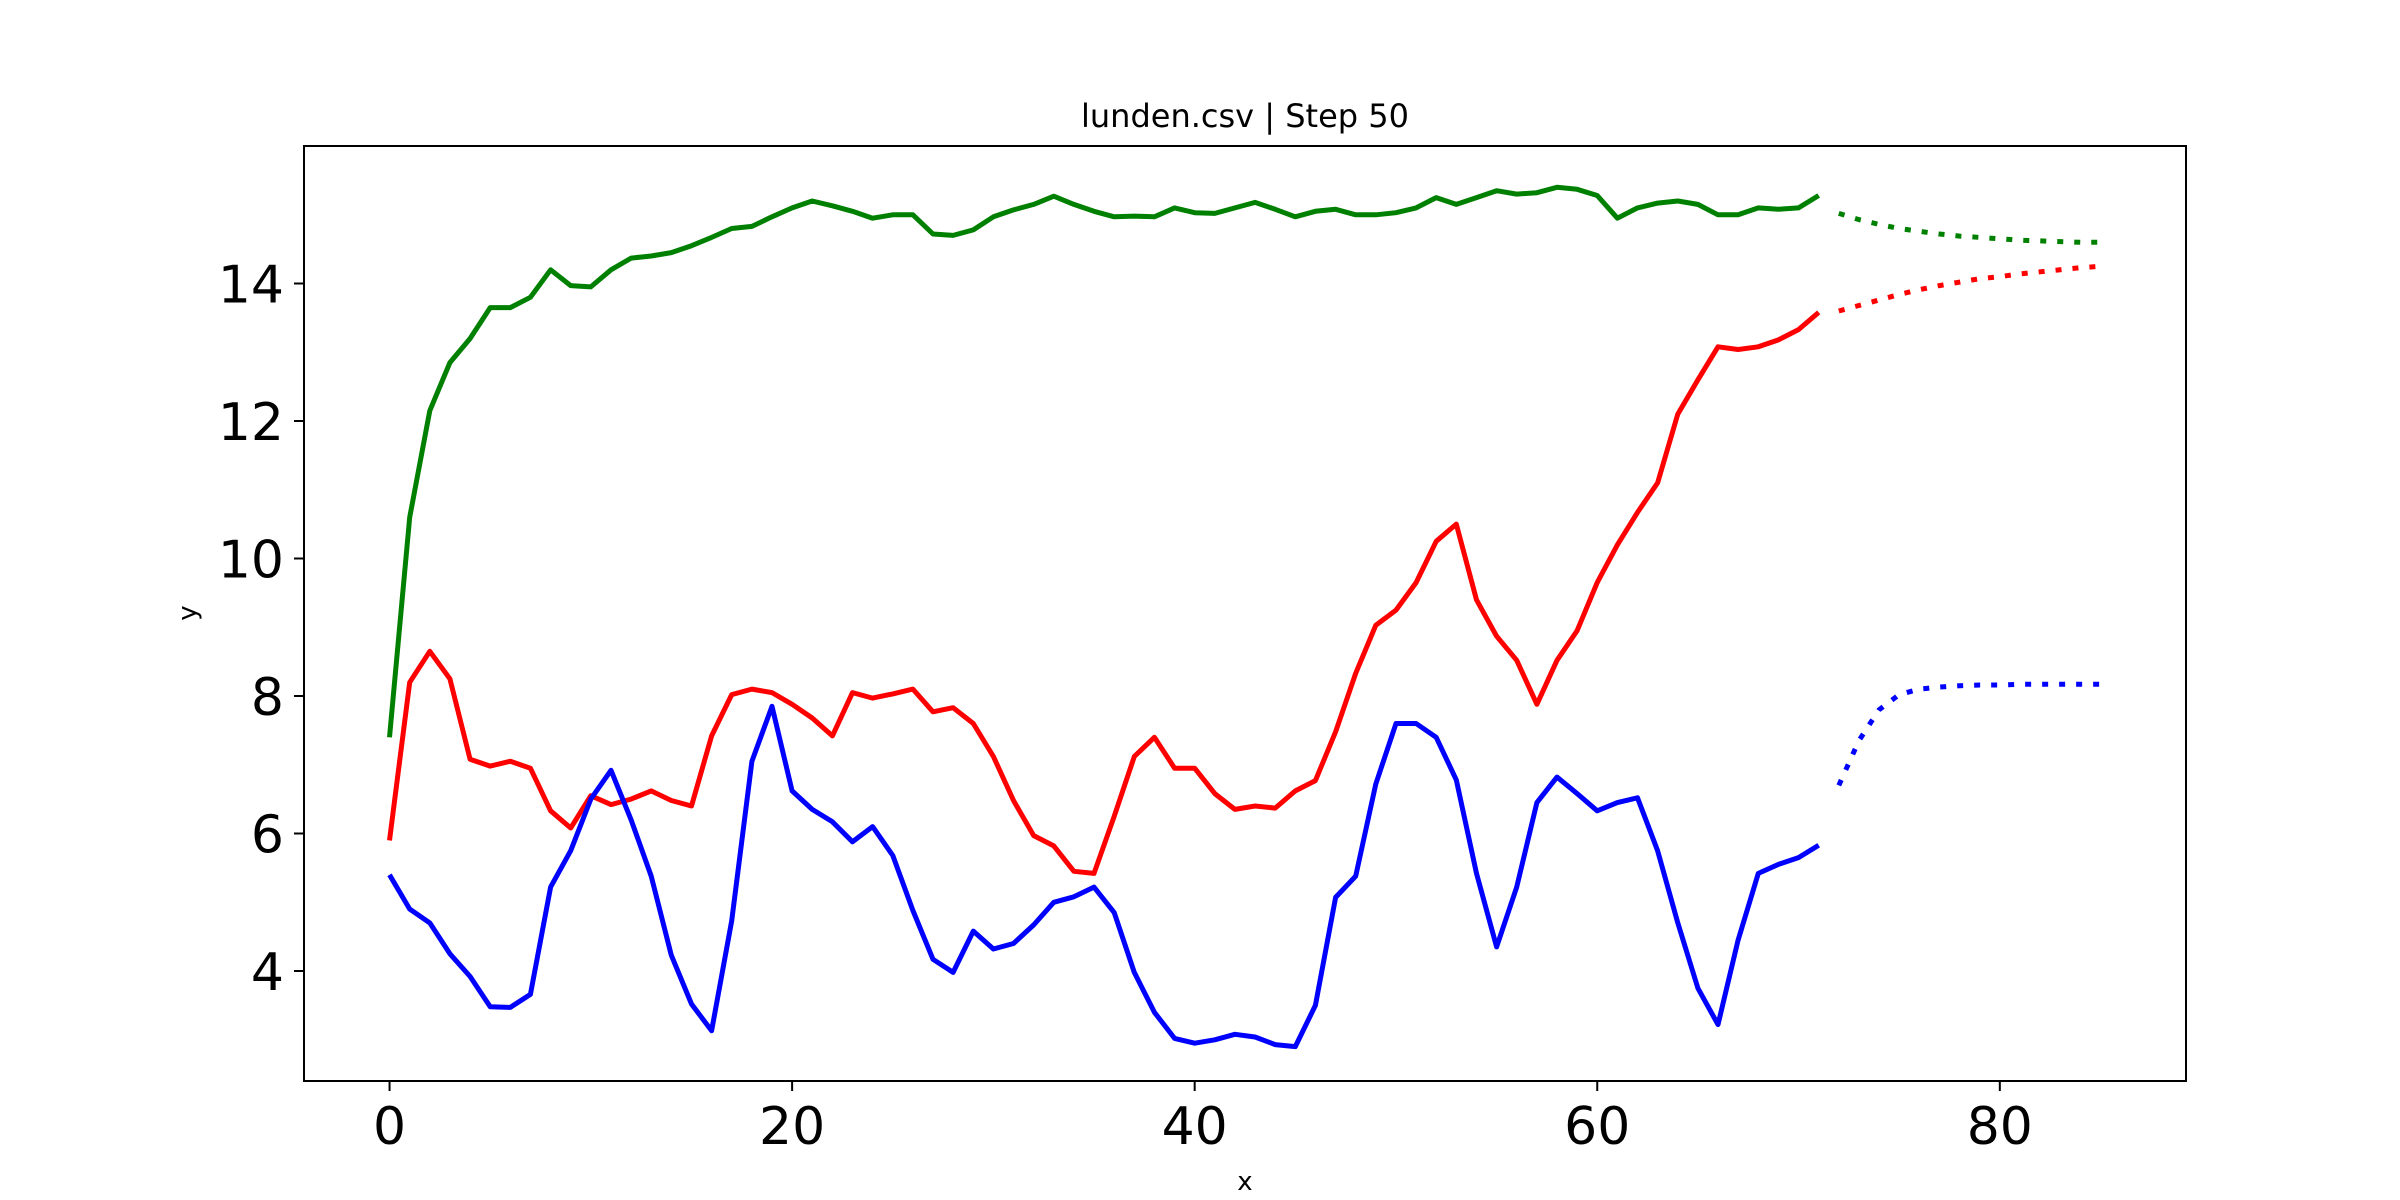 The image size is (2400, 1200). What do you see at coordinates (267, 698) in the screenshot?
I see `y-tick-label: 8` at bounding box center [267, 698].